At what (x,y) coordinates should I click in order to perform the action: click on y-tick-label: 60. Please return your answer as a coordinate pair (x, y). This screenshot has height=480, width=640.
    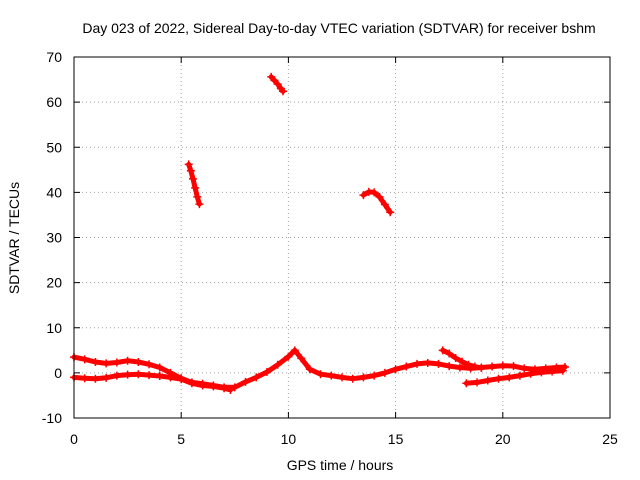
    Looking at the image, I should click on (54, 102).